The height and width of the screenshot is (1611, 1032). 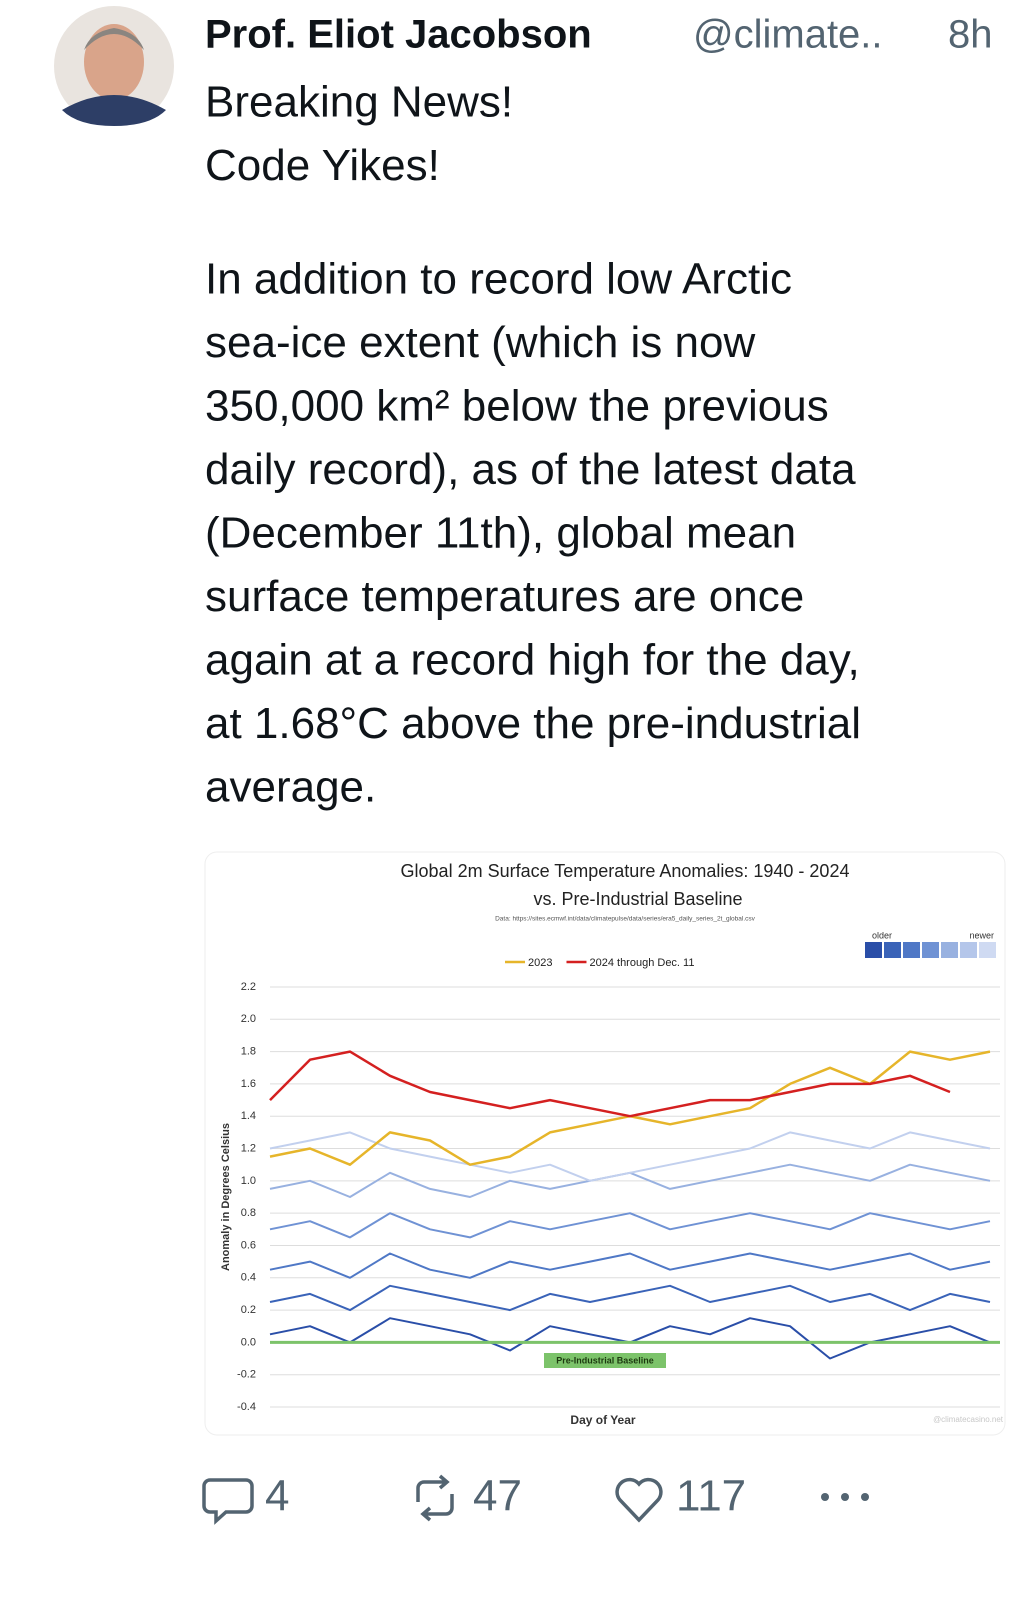 What do you see at coordinates (248, 1084) in the screenshot?
I see `y-tick-label: 1.6` at bounding box center [248, 1084].